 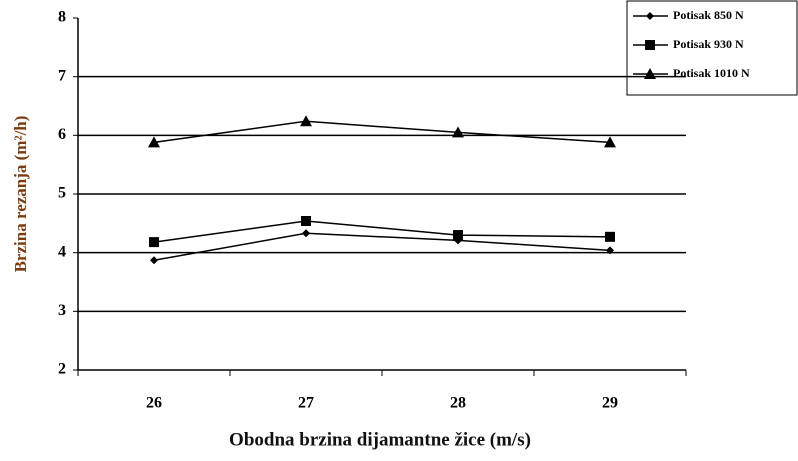 I want to click on y-tick-label: 6, so click(x=62, y=134).